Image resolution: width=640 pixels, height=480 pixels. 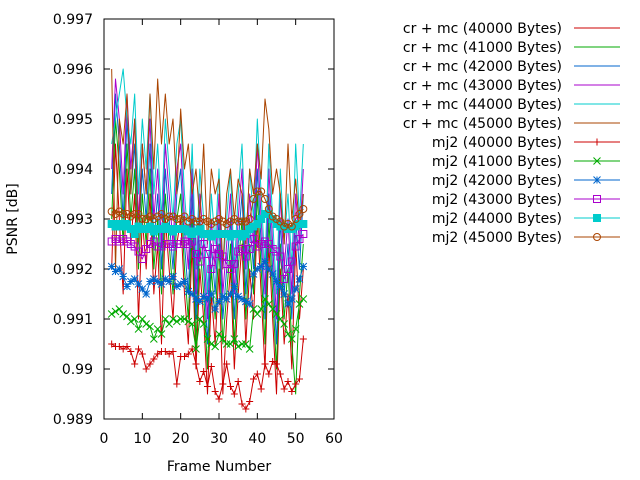 I want to click on x-tick-label: 60, so click(x=334, y=439).